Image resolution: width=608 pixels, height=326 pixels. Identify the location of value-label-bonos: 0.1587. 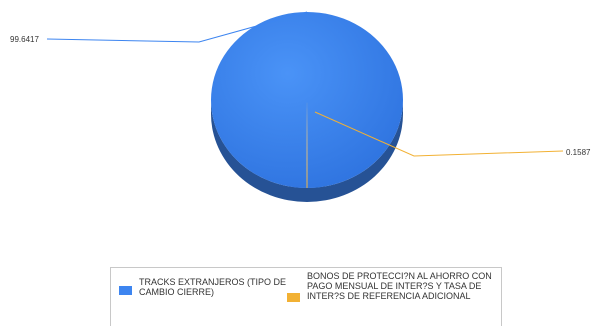
(578, 152).